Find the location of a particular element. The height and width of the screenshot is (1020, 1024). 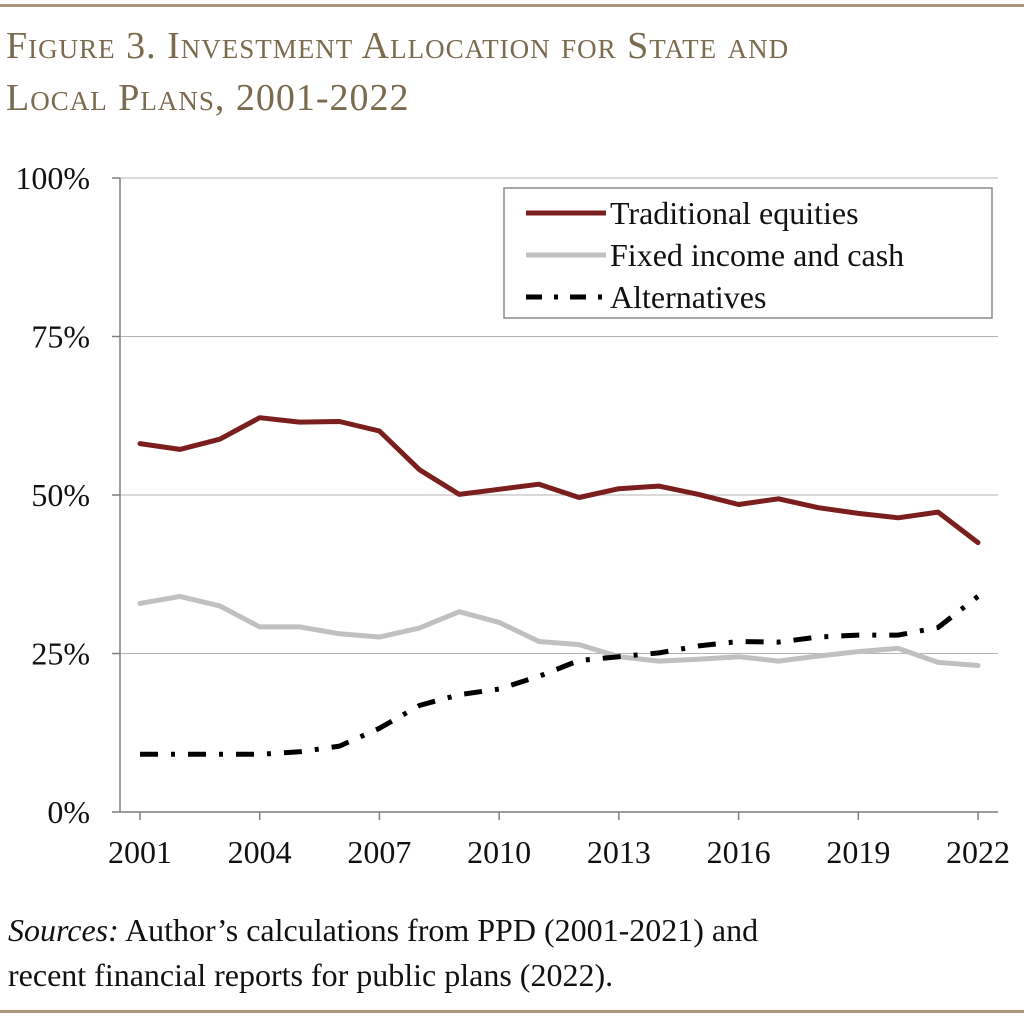

y-tick-label-0: 0% is located at coordinates (68, 812).